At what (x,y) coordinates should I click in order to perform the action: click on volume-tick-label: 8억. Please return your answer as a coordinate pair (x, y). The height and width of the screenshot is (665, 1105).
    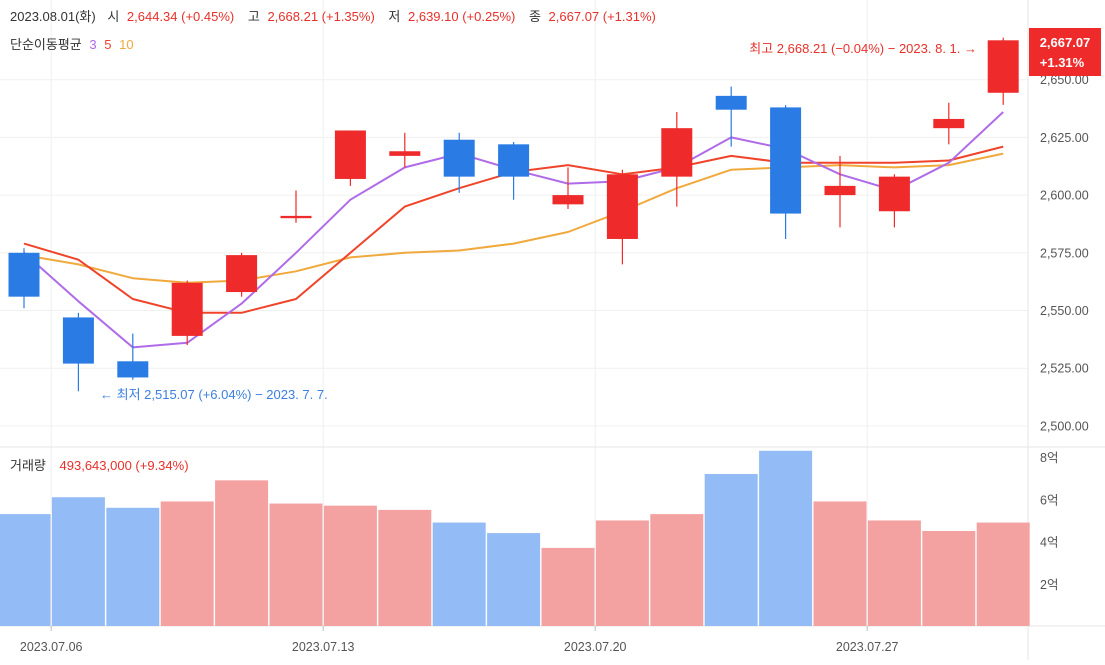
    Looking at the image, I should click on (1049, 458).